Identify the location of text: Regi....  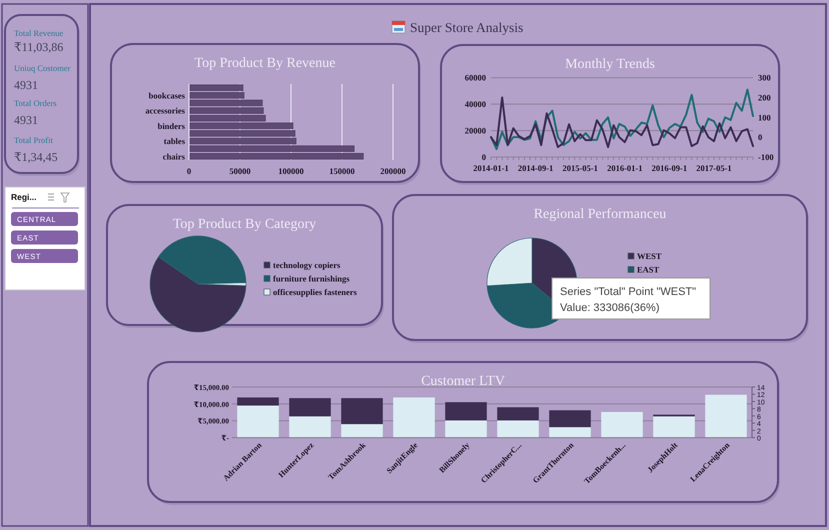
(24, 197).